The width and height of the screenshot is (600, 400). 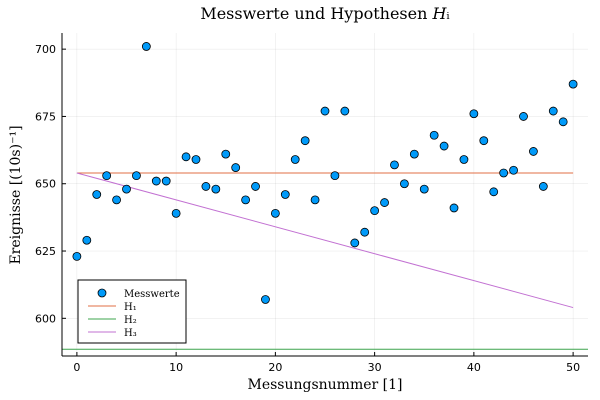 I want to click on x-tick-label: 0, so click(x=76, y=367).